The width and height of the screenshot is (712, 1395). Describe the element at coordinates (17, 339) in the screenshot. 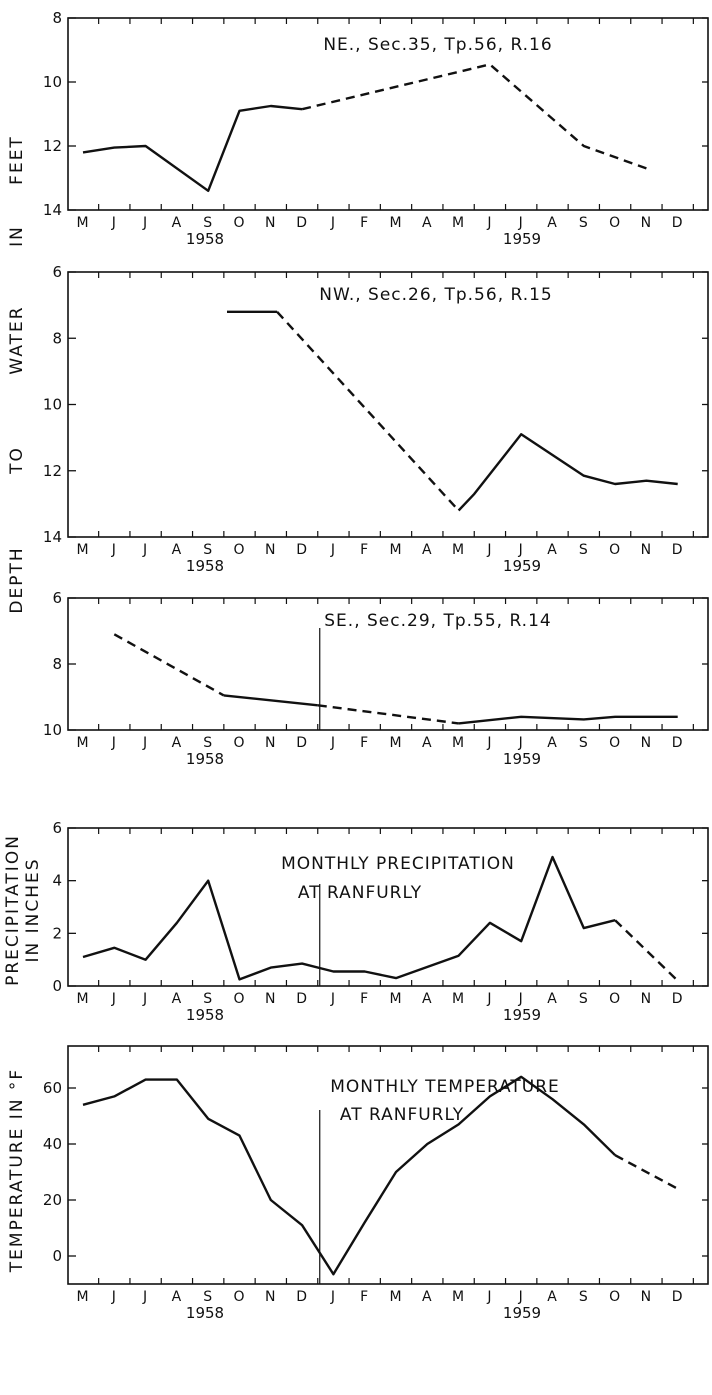

I see `depth-axis-label-word: WATER` at that location.